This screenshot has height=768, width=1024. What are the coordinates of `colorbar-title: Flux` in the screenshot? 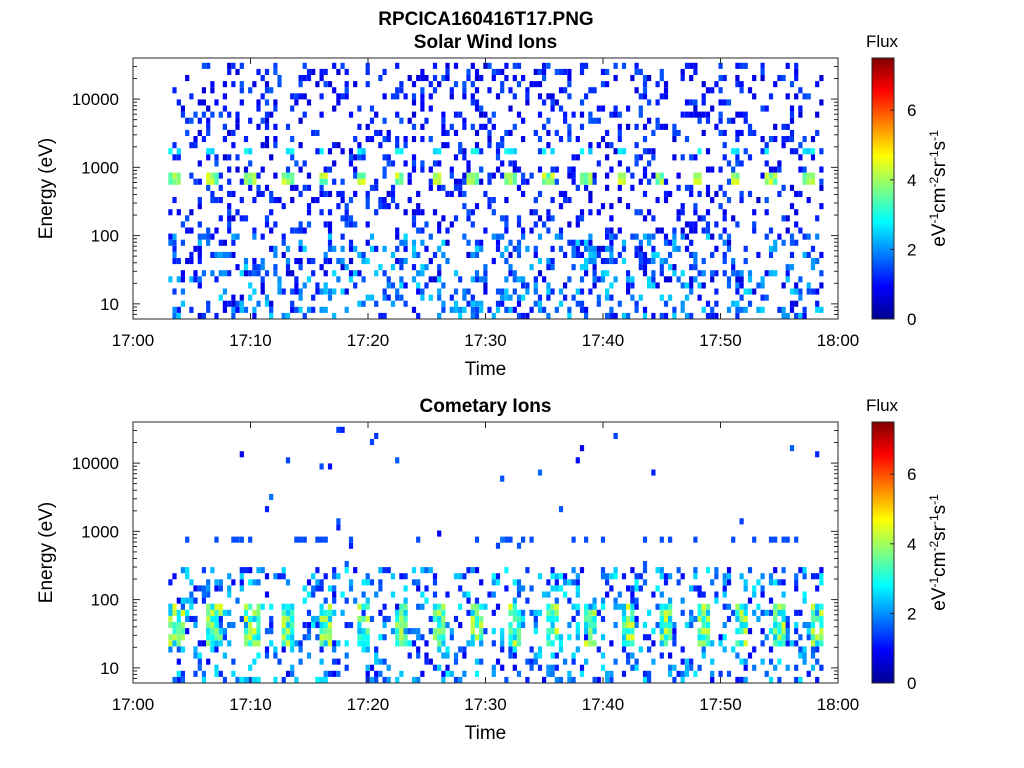 It's located at (882, 405).